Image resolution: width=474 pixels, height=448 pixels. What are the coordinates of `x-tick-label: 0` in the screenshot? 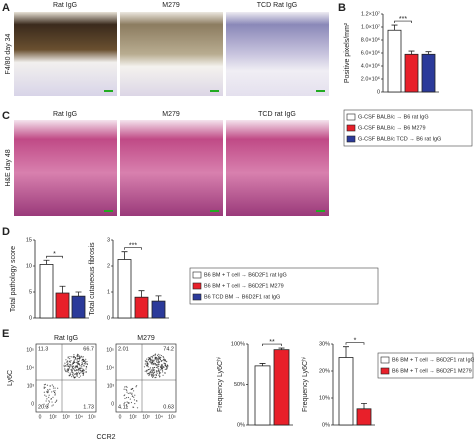 It's located at (40, 417).